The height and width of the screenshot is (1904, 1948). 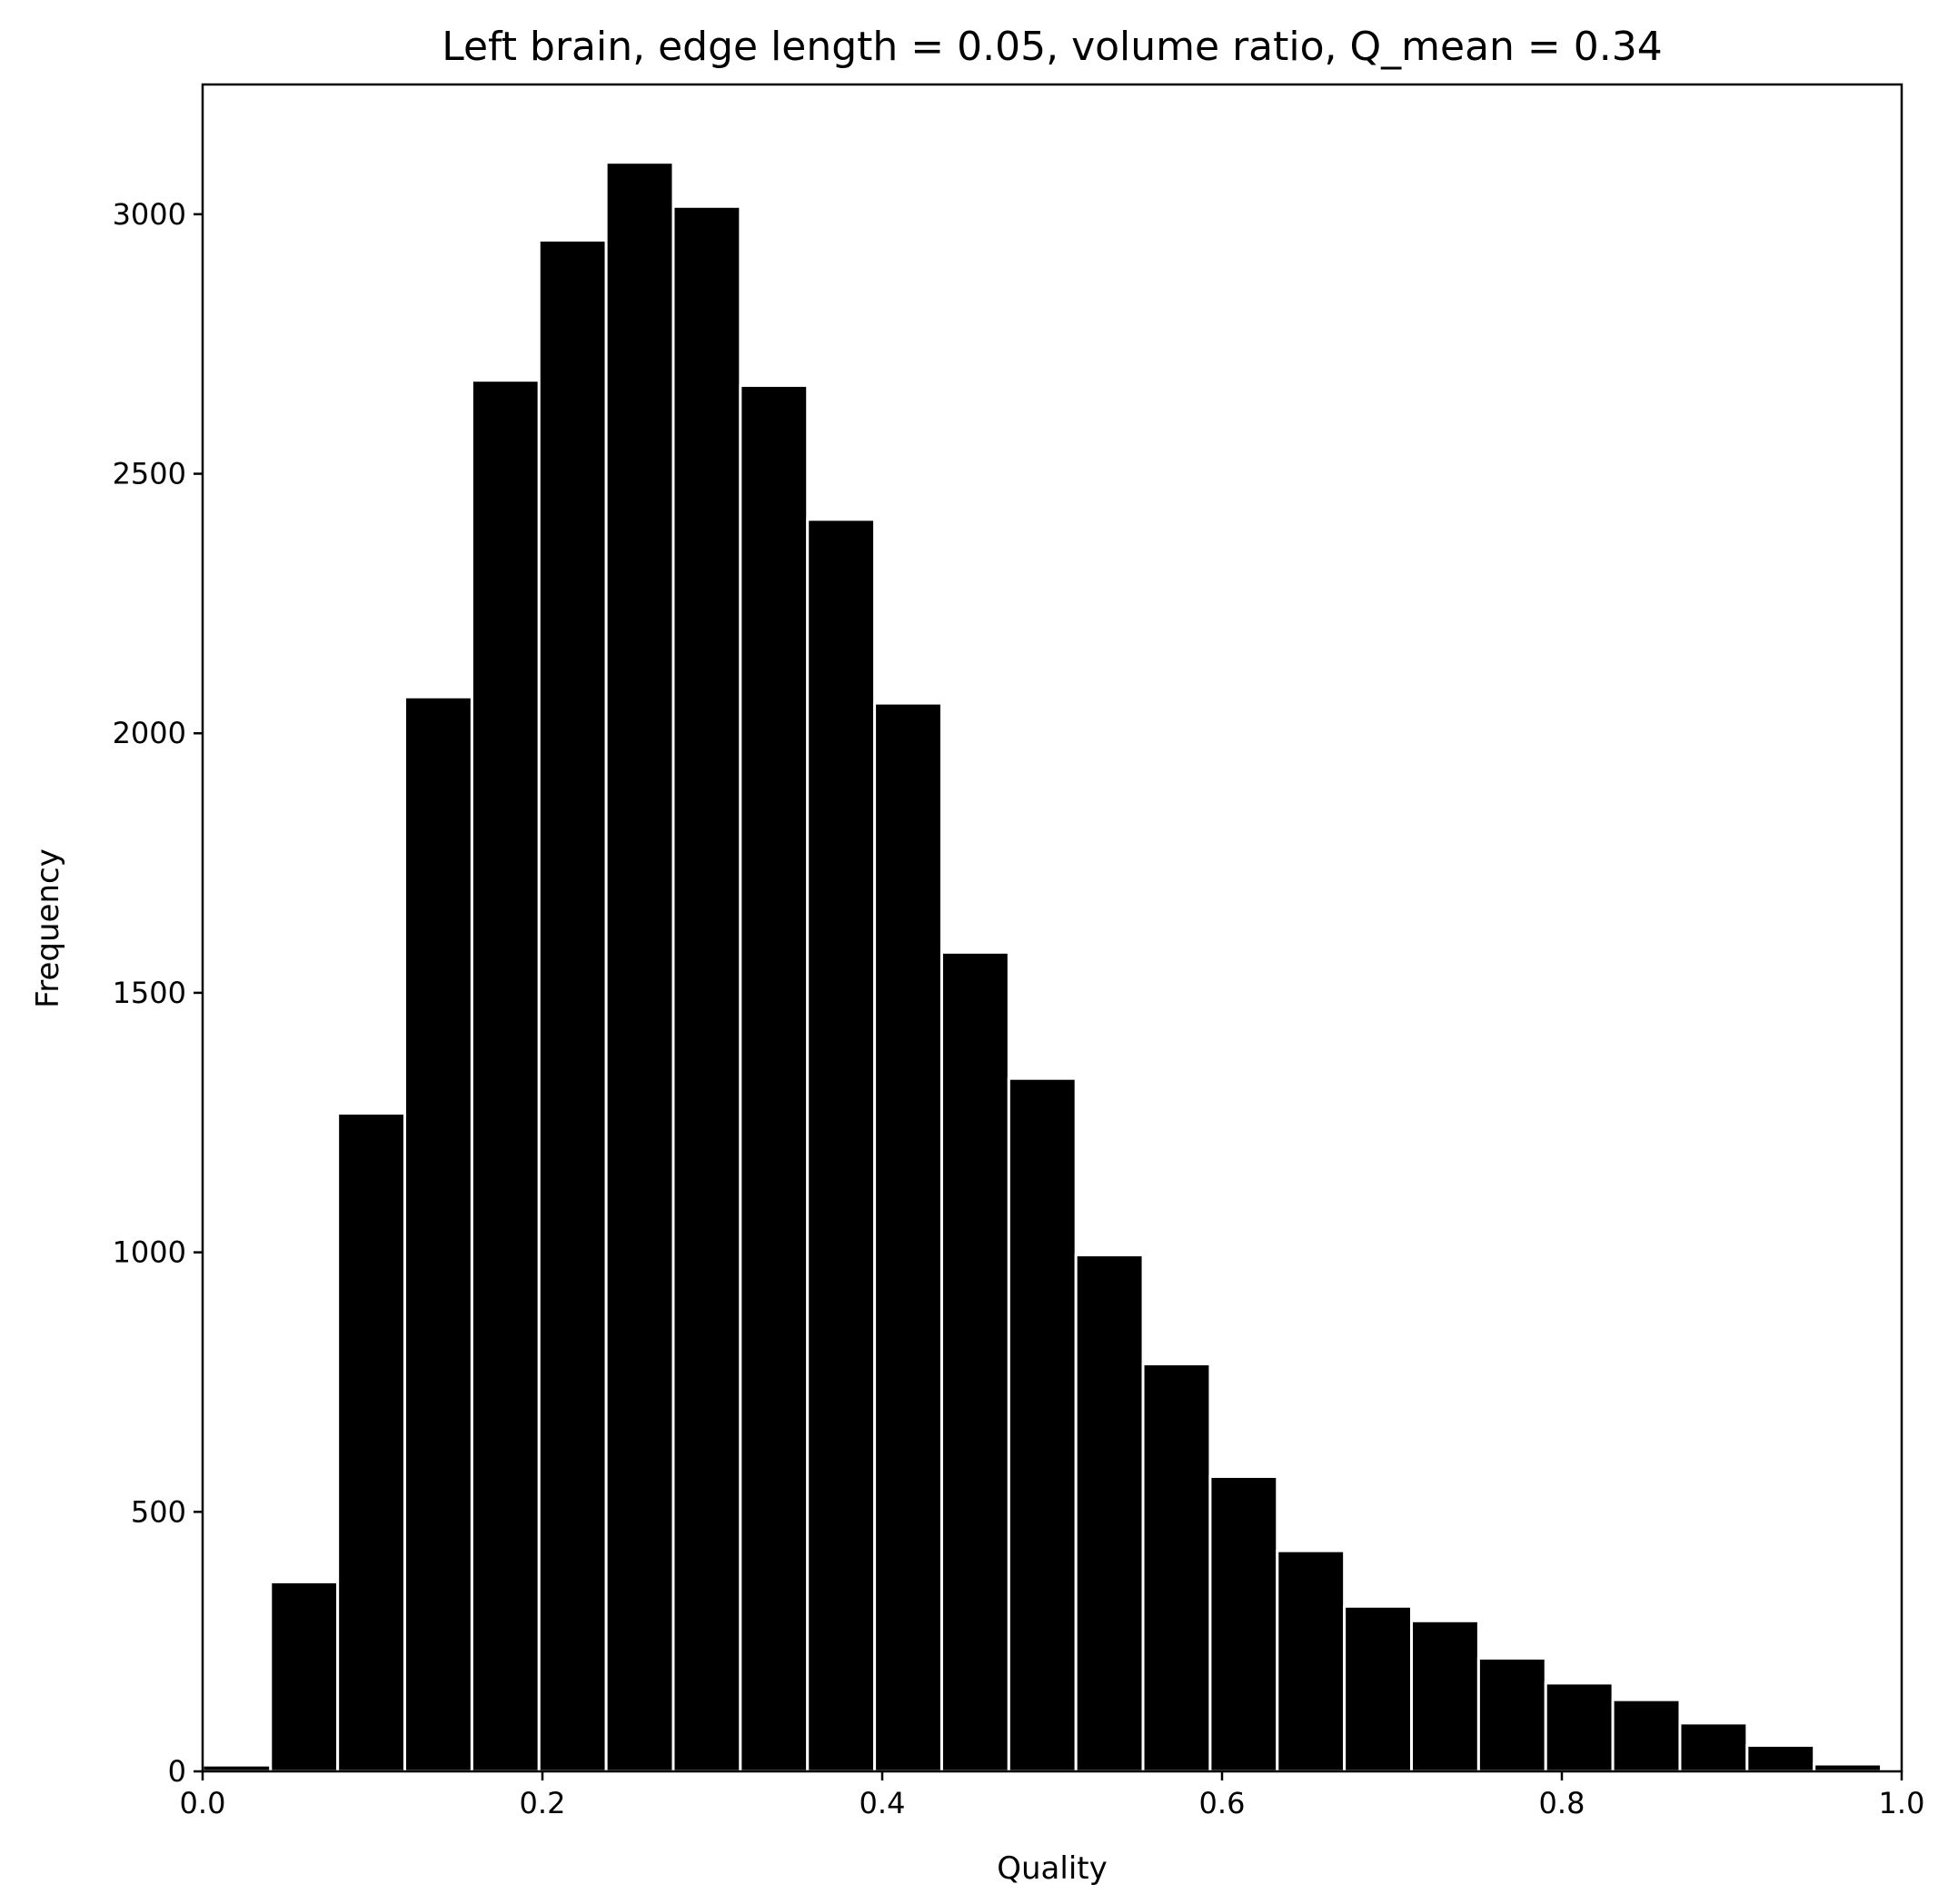 I want to click on y-tick-label: 2500, so click(x=150, y=474).